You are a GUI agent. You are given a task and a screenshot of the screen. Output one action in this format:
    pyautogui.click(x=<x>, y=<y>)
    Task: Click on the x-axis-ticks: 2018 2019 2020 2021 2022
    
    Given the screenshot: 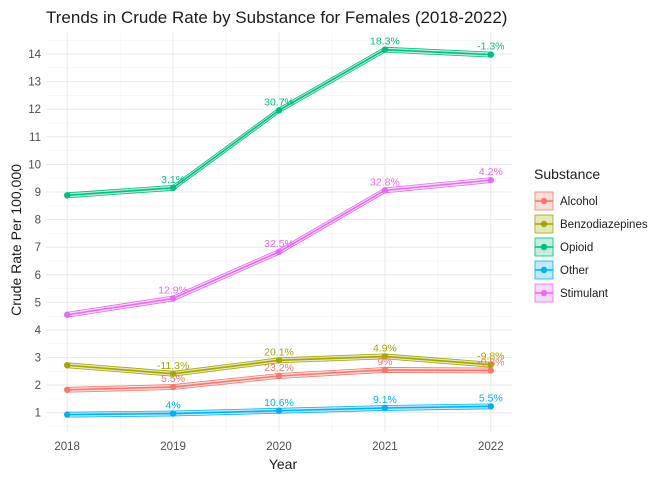 What is the action you would take?
    pyautogui.click(x=278, y=447)
    